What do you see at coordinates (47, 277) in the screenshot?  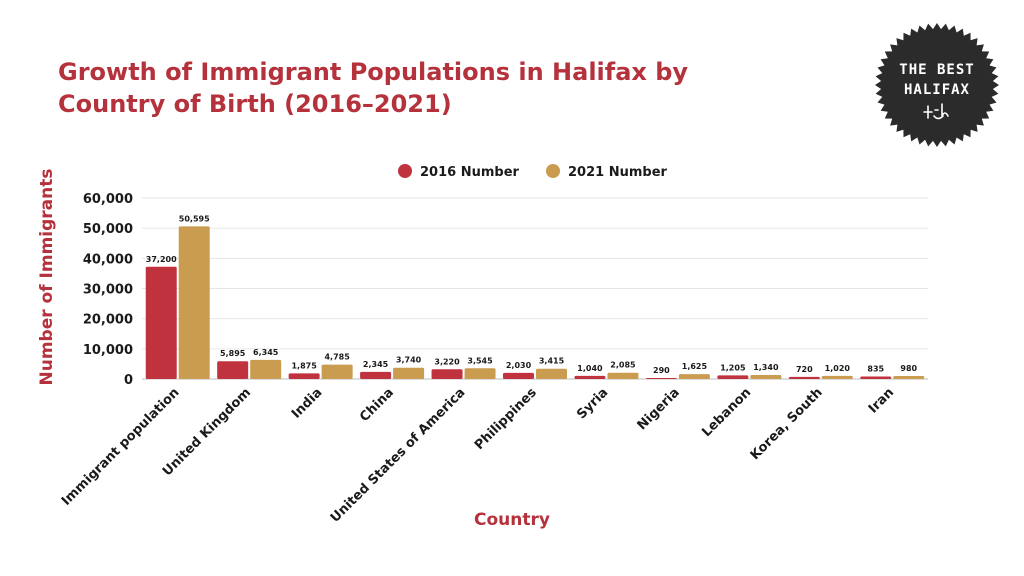 I see `y-axis-title: Number of Immigrants` at bounding box center [47, 277].